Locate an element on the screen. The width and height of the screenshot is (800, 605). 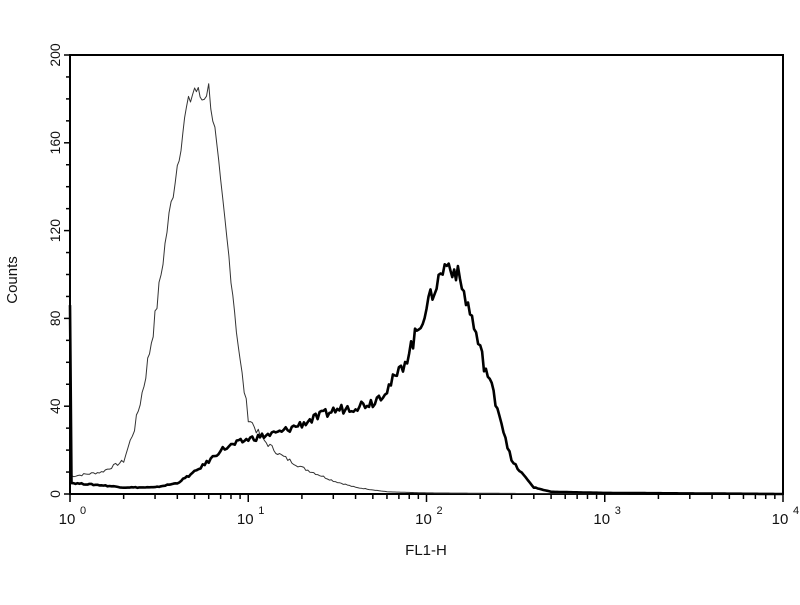
y-axis: 0 40 80 120 160 200 is located at coordinates (58, 270).